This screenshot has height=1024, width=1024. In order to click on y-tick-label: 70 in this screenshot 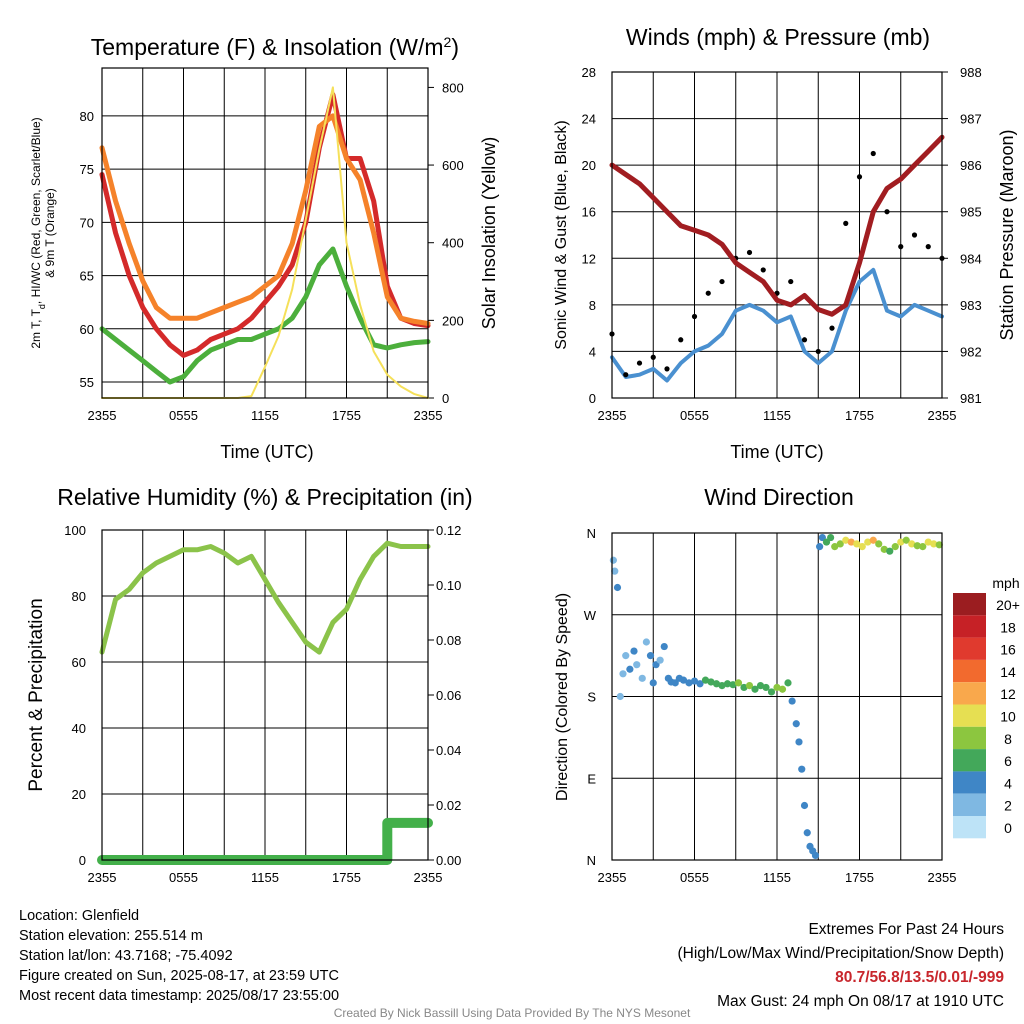, I will do `click(87, 222)`.